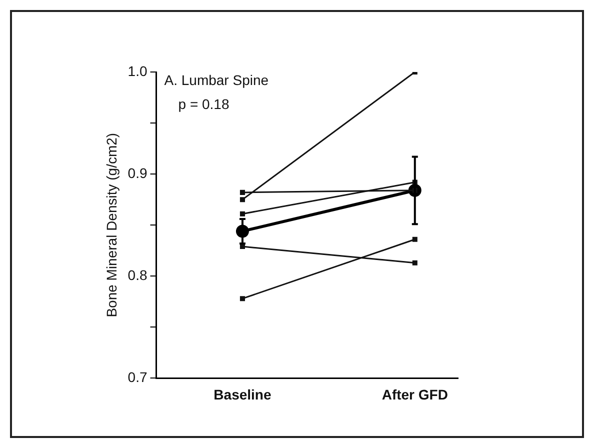 This screenshot has width=594, height=447. What do you see at coordinates (138, 172) in the screenshot?
I see `y-tick-label: 0.9` at bounding box center [138, 172].